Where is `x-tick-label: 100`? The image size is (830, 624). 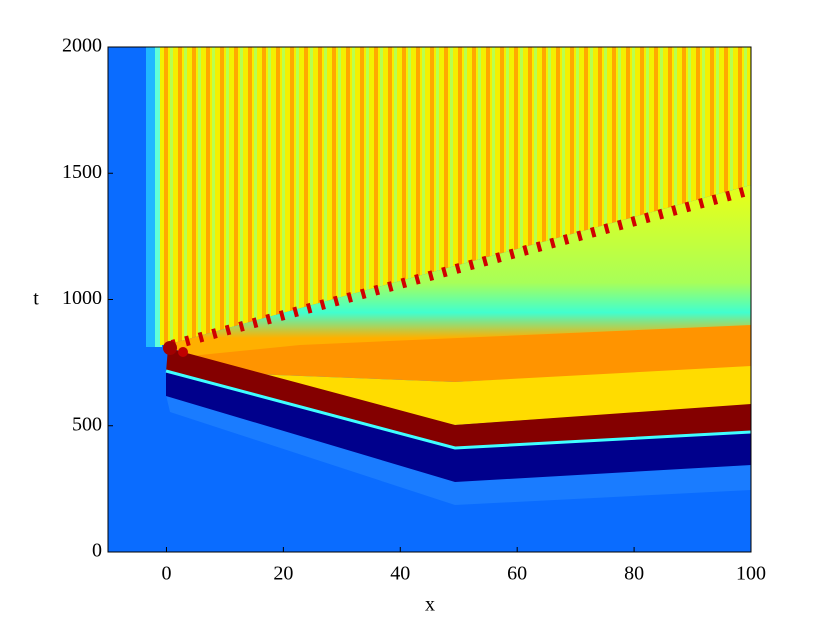
x-tick-label: 100 is located at coordinates (751, 574).